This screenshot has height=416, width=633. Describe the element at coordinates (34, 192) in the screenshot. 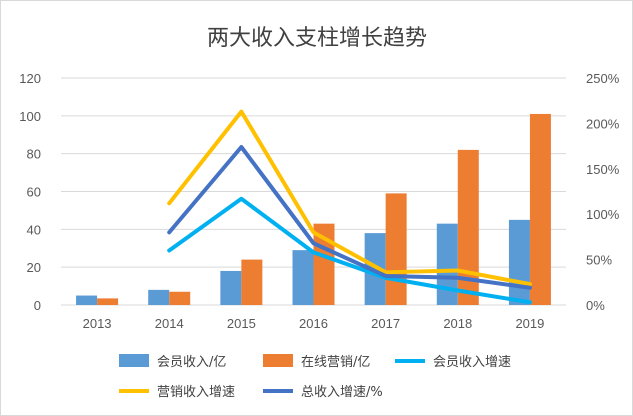

I see `left-tick-label: 60` at that location.